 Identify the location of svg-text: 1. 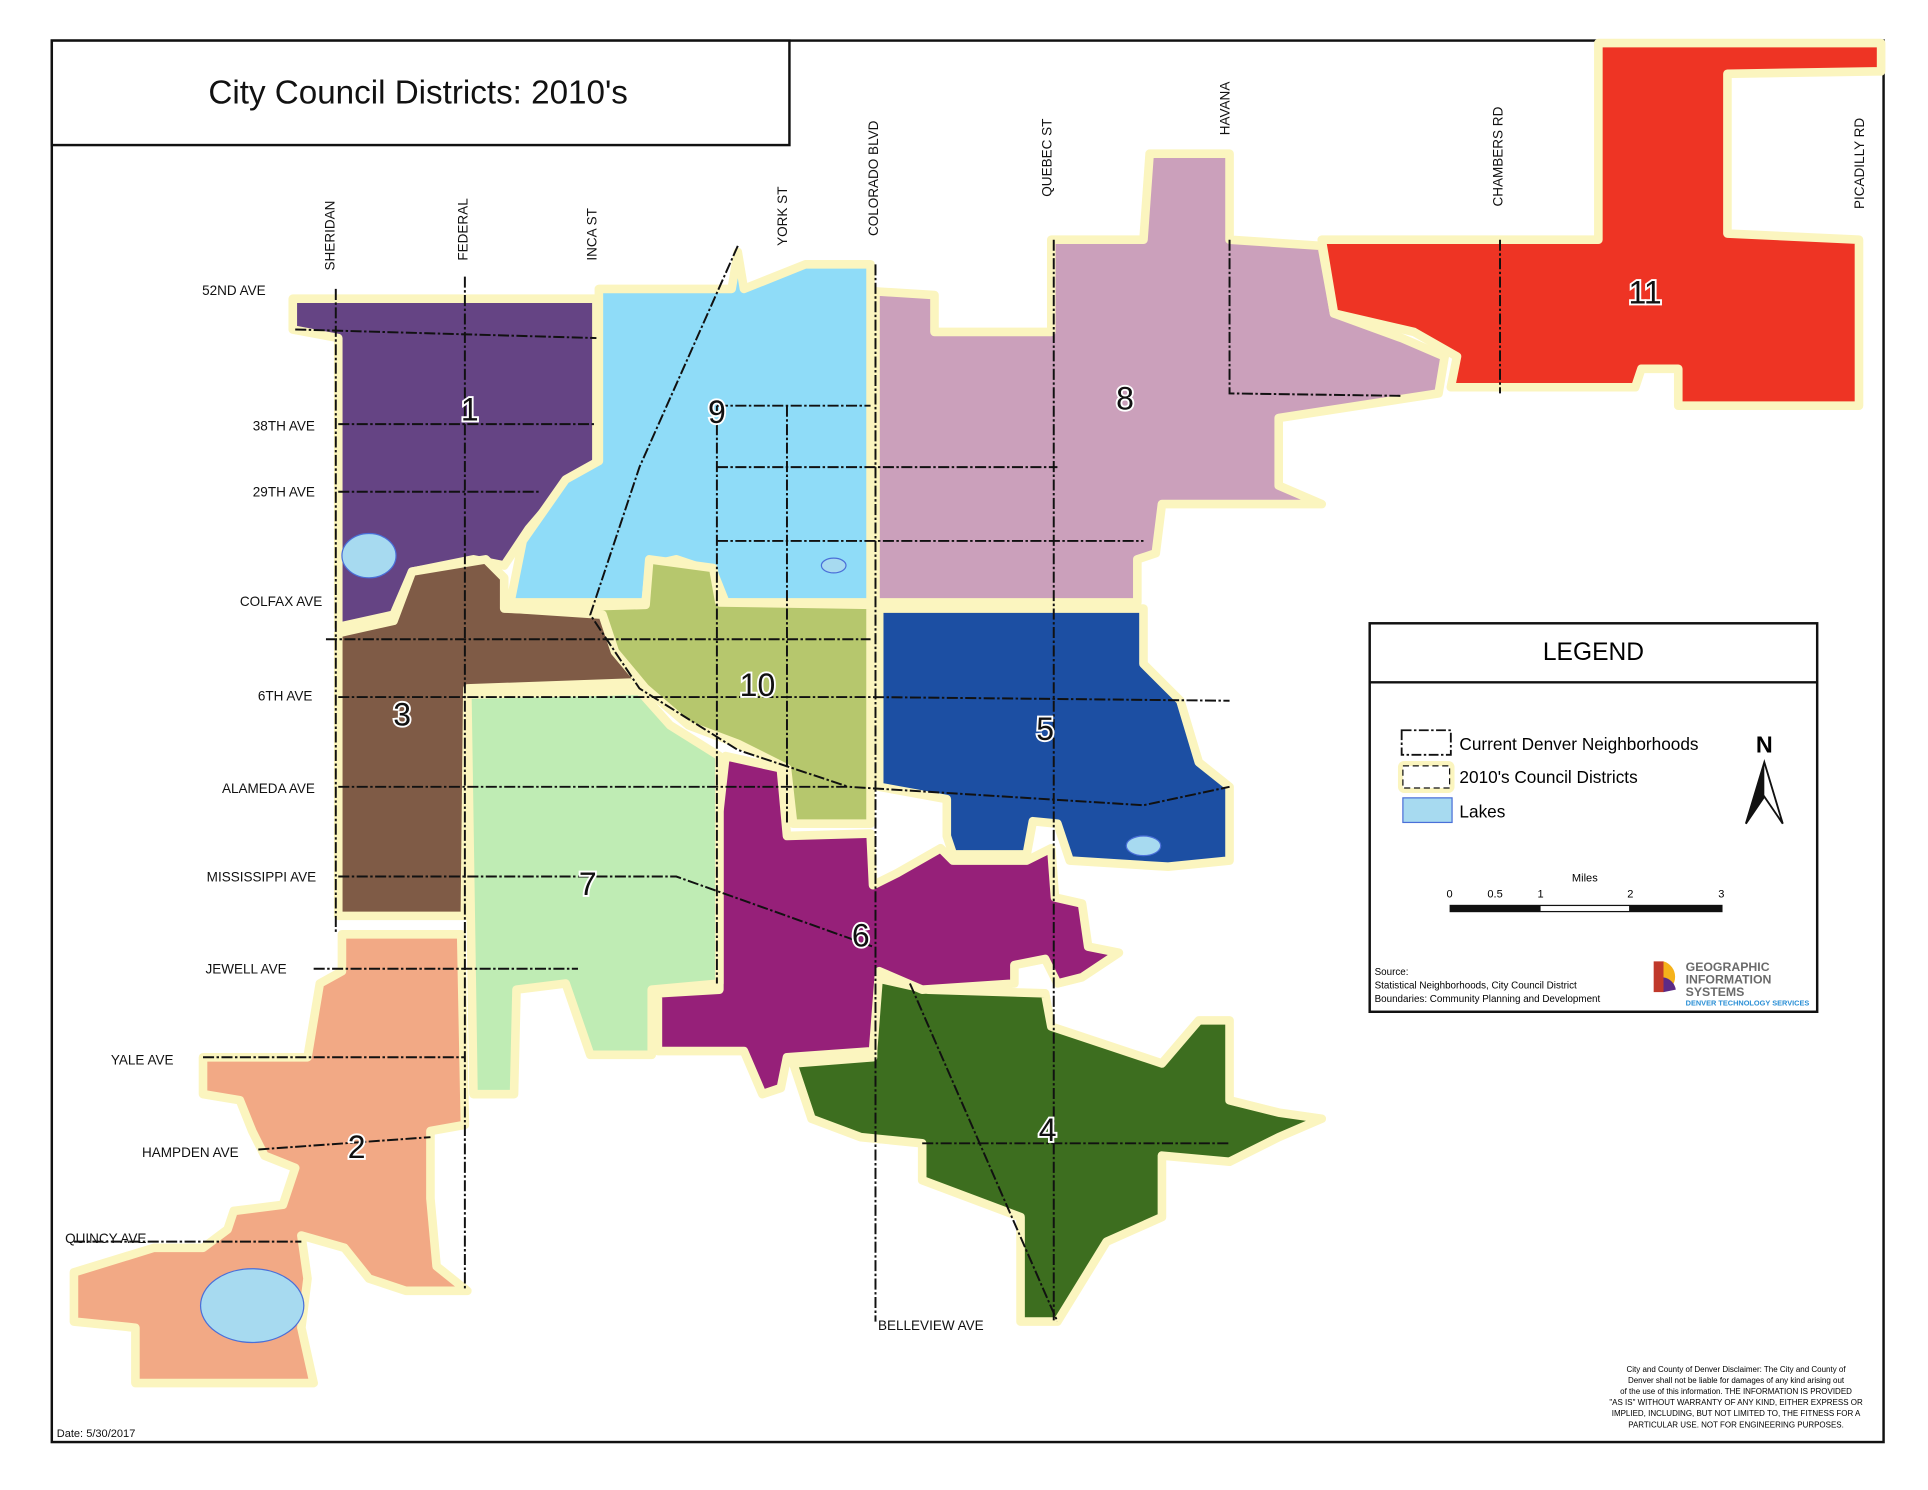
(1540, 894).